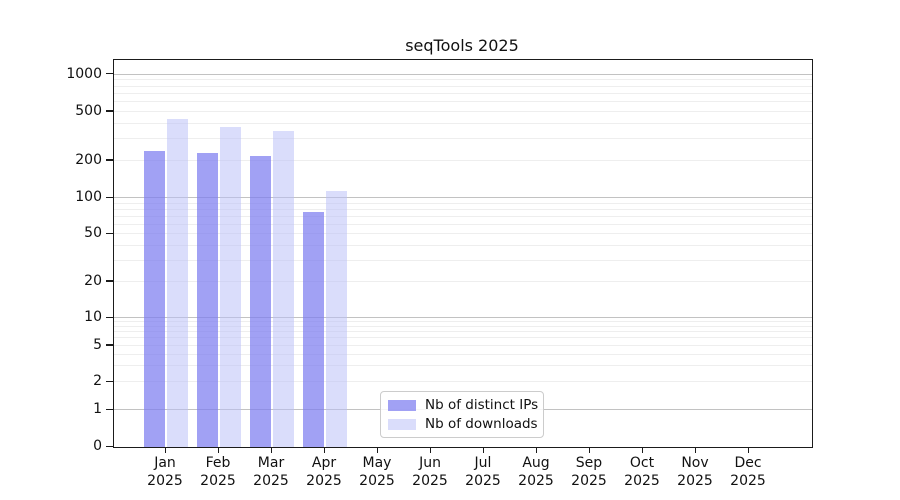 The image size is (900, 500). I want to click on legend-item-downloads: Nb of downloads, so click(463, 424).